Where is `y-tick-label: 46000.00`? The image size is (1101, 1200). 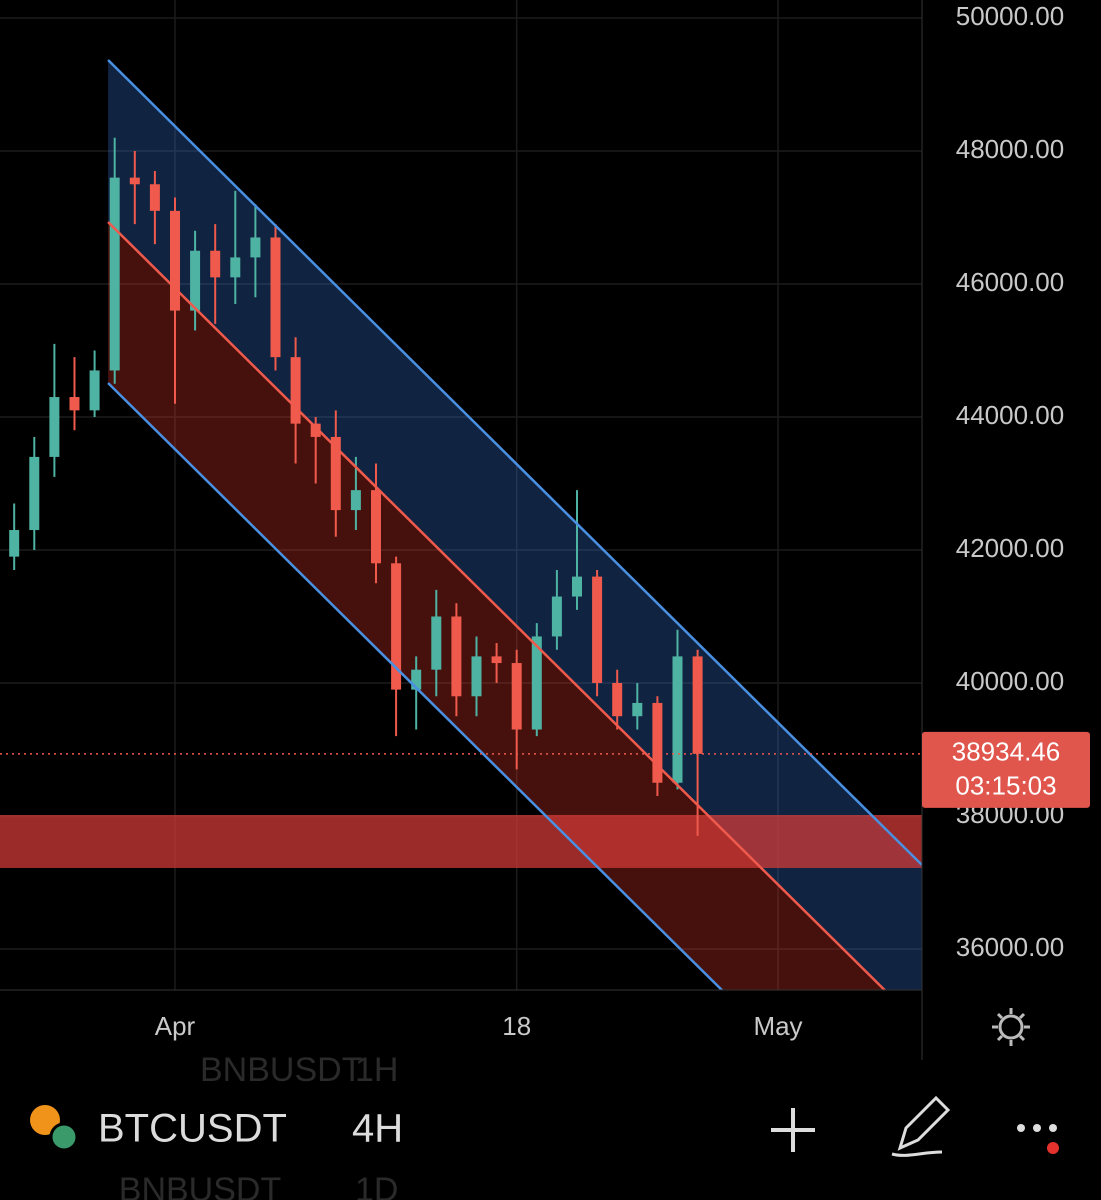 y-tick-label: 46000.00 is located at coordinates (1010, 282).